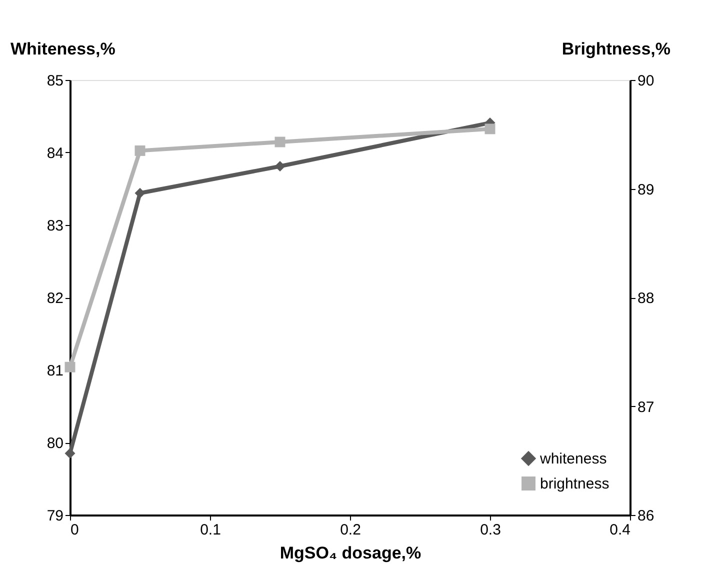  I want to click on x-tick-label: 0.3, so click(490, 530).